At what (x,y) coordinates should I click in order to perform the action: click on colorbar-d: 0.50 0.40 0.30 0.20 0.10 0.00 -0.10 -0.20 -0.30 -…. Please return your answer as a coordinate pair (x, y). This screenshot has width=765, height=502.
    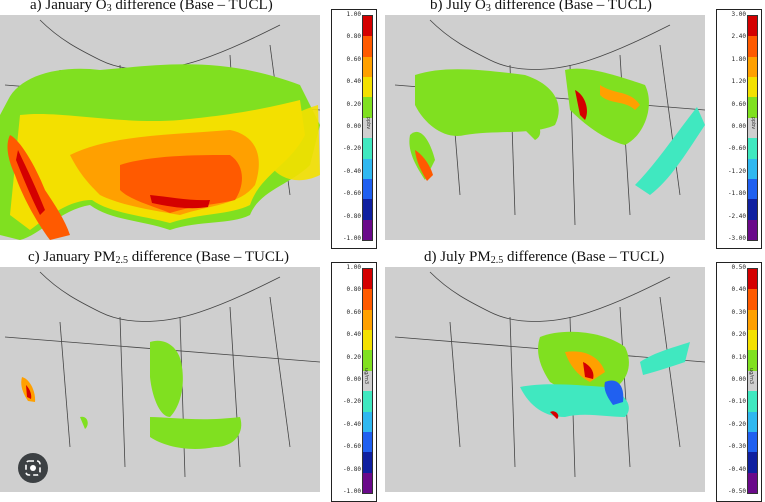
    Looking at the image, I should click on (739, 382).